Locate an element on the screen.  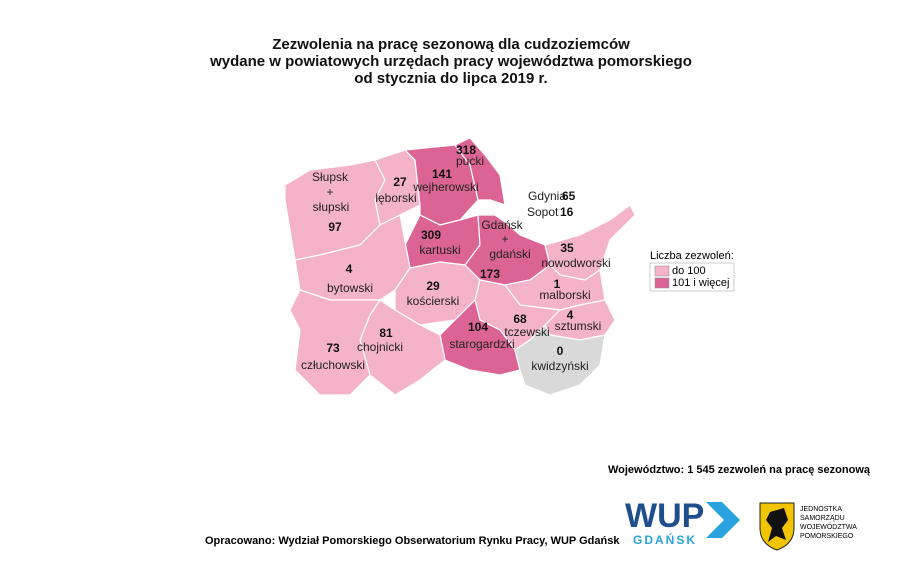
region-value: 81 is located at coordinates (386, 333).